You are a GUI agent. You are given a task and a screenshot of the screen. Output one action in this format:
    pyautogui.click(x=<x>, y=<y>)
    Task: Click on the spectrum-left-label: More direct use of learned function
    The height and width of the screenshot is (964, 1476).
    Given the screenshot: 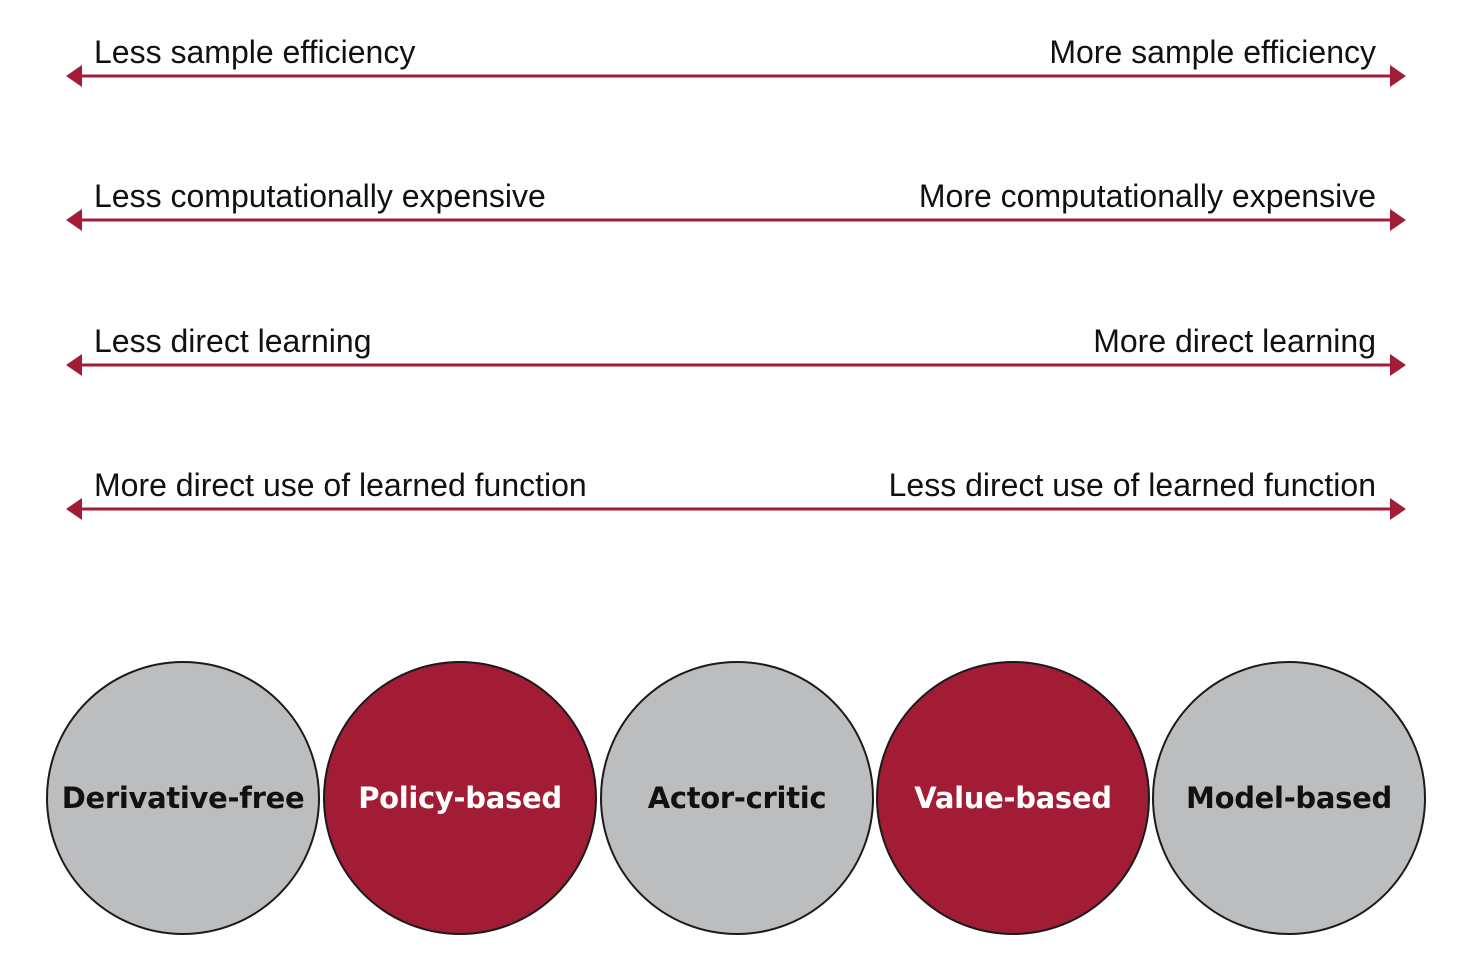 What is the action you would take?
    pyautogui.click(x=340, y=485)
    